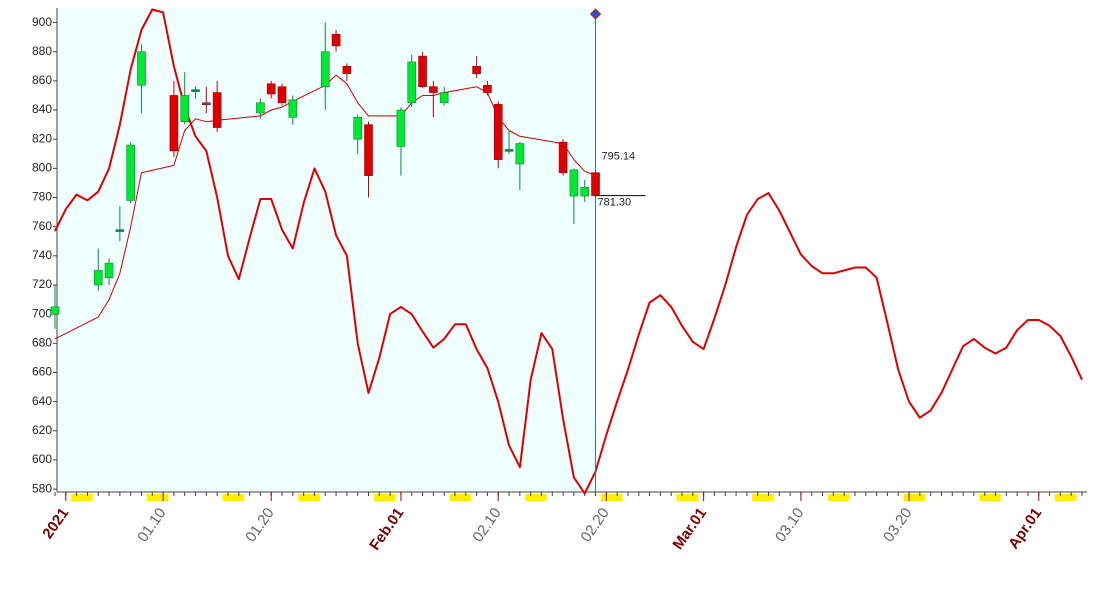  Describe the element at coordinates (42, 401) in the screenshot. I see `y-tick-label: 640` at that location.